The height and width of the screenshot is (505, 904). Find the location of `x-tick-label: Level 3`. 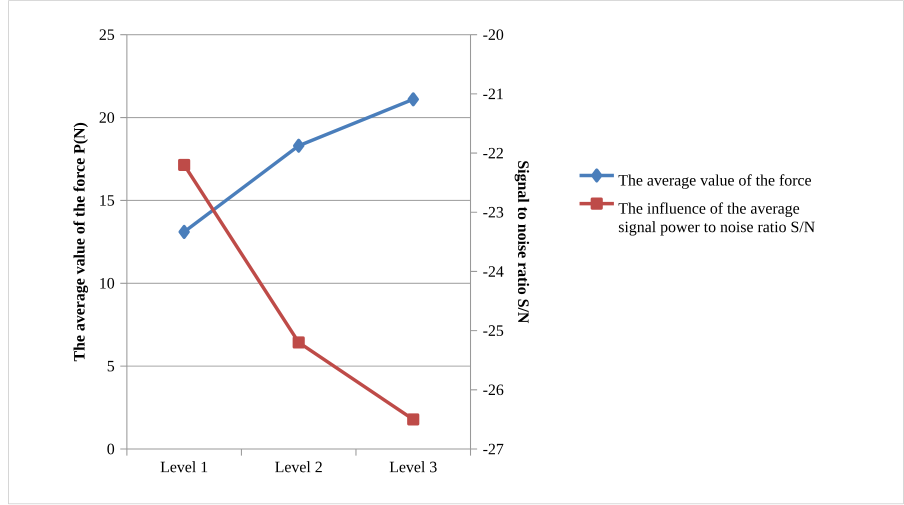

x-tick-label: Level 3 is located at coordinates (413, 467).